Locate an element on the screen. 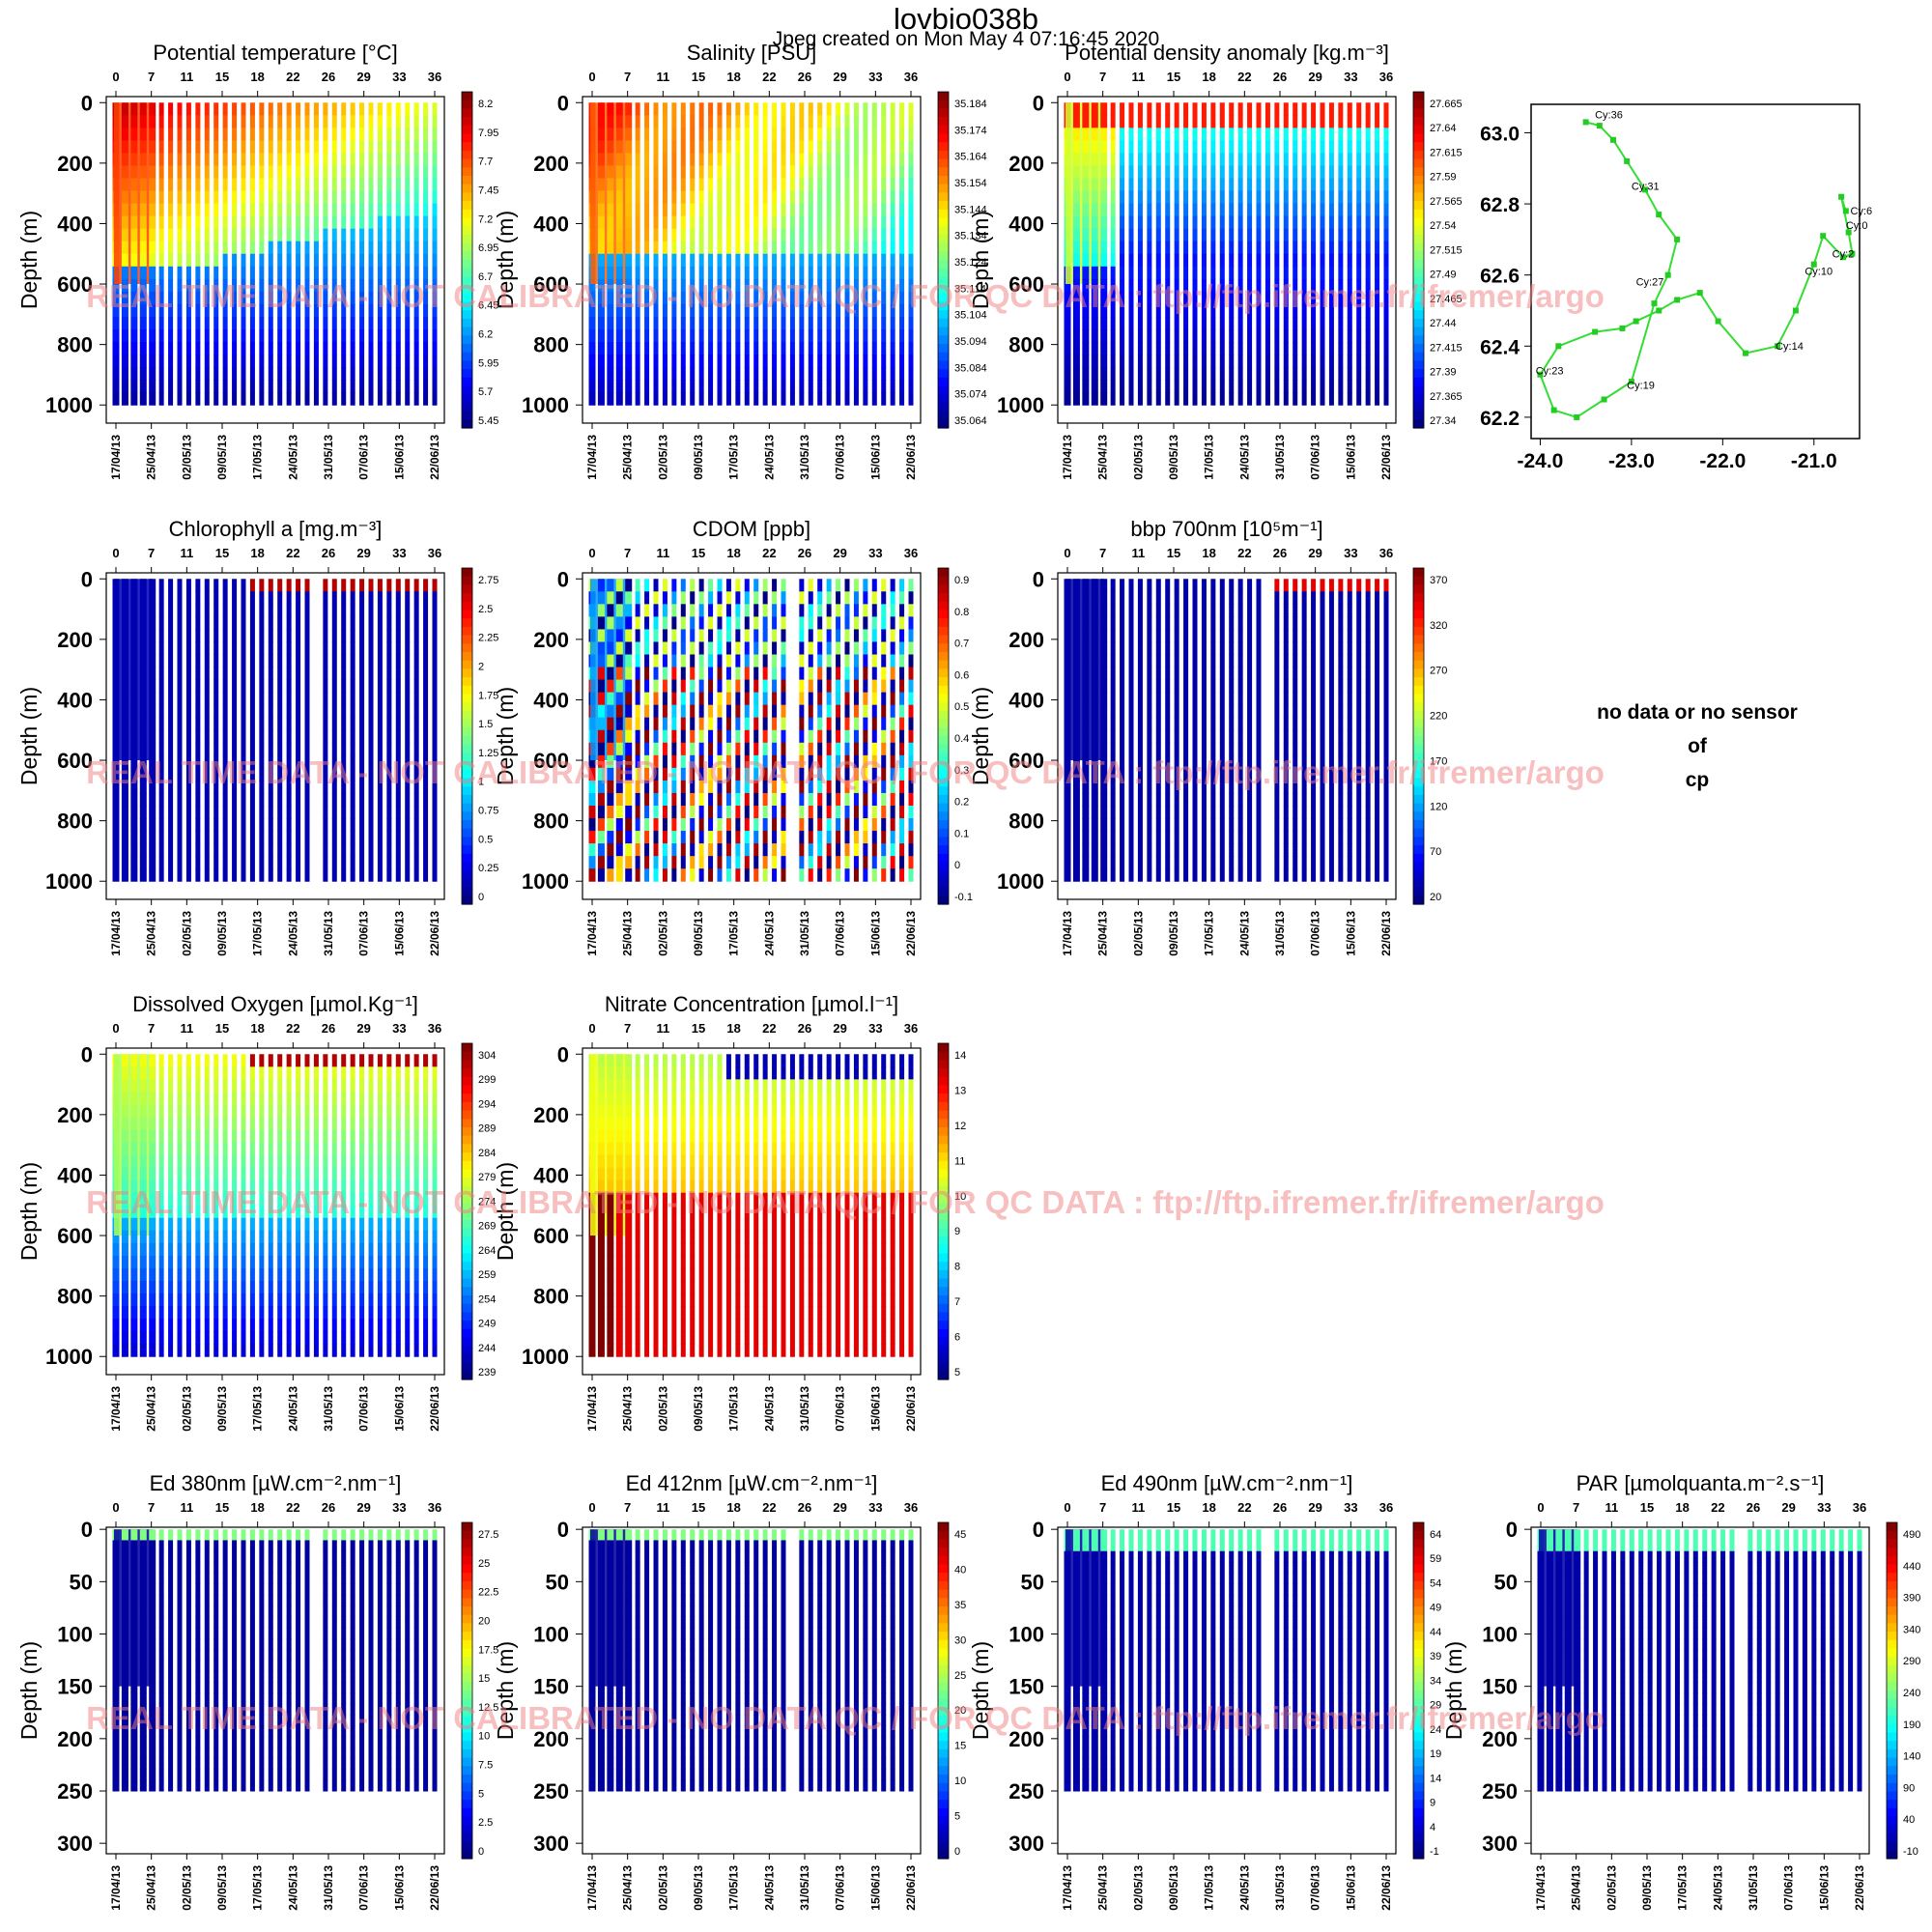  map-ytick-label: 62.4 is located at coordinates (1500, 347).